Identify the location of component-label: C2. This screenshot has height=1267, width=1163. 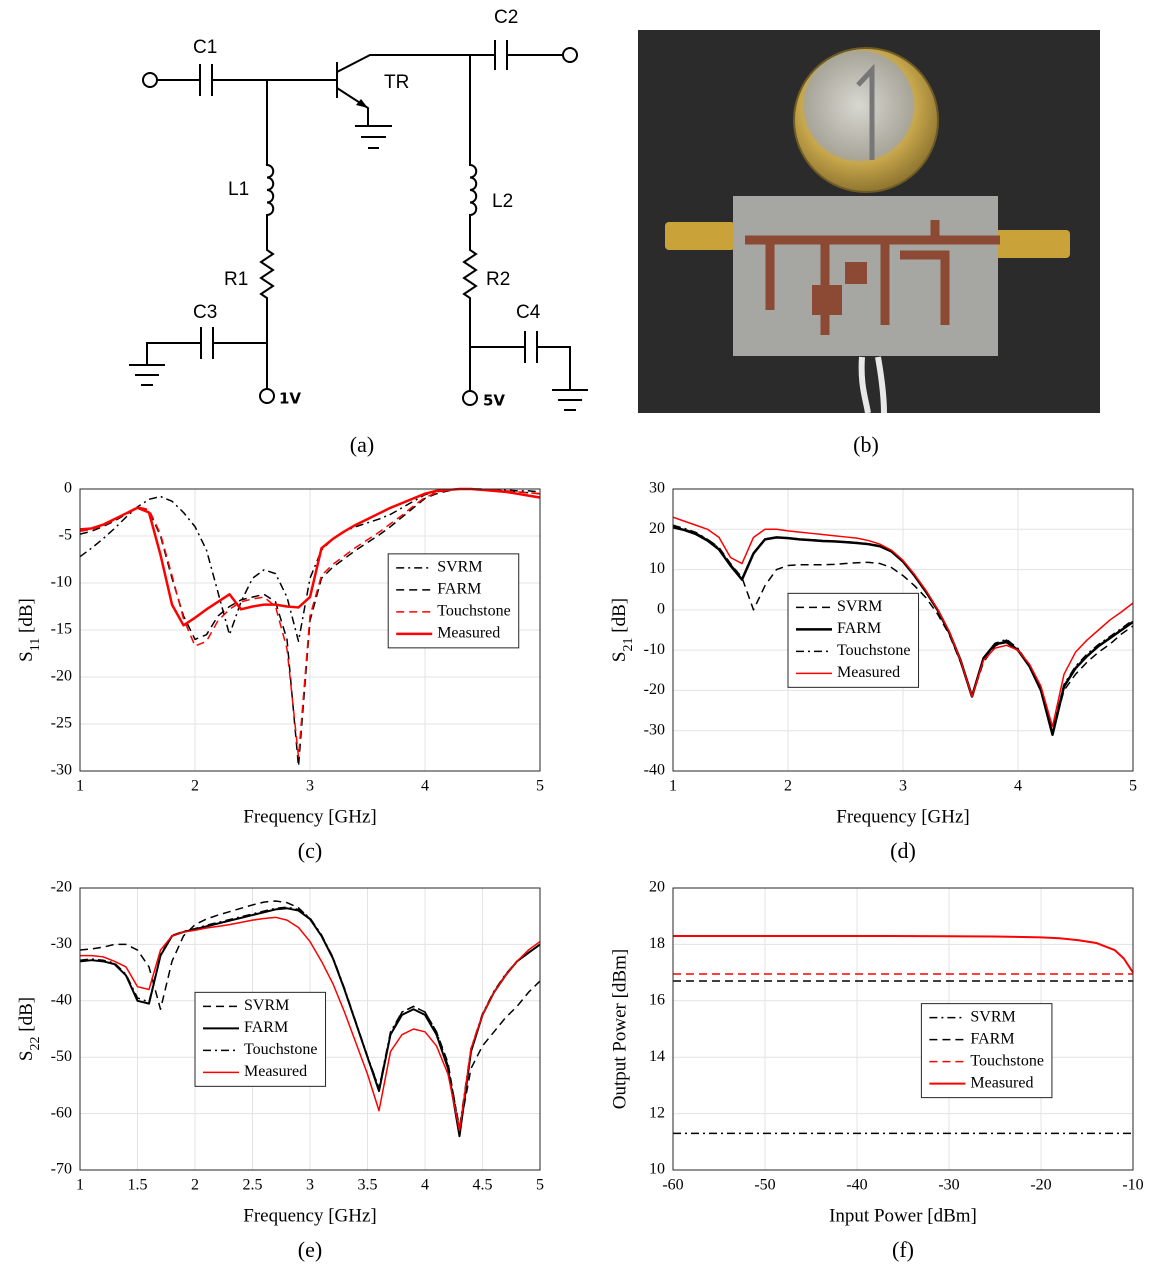
(506, 17).